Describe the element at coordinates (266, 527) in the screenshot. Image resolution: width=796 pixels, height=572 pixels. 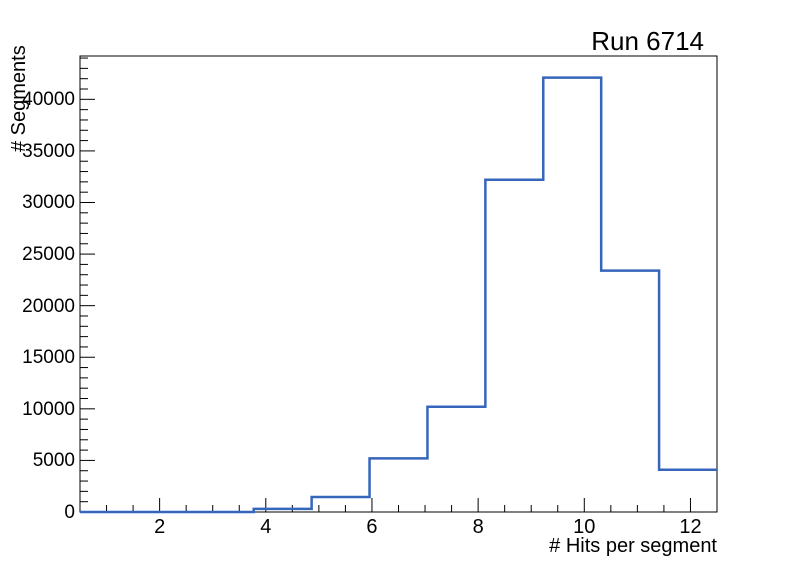
I see `x-tick-label: 4` at that location.